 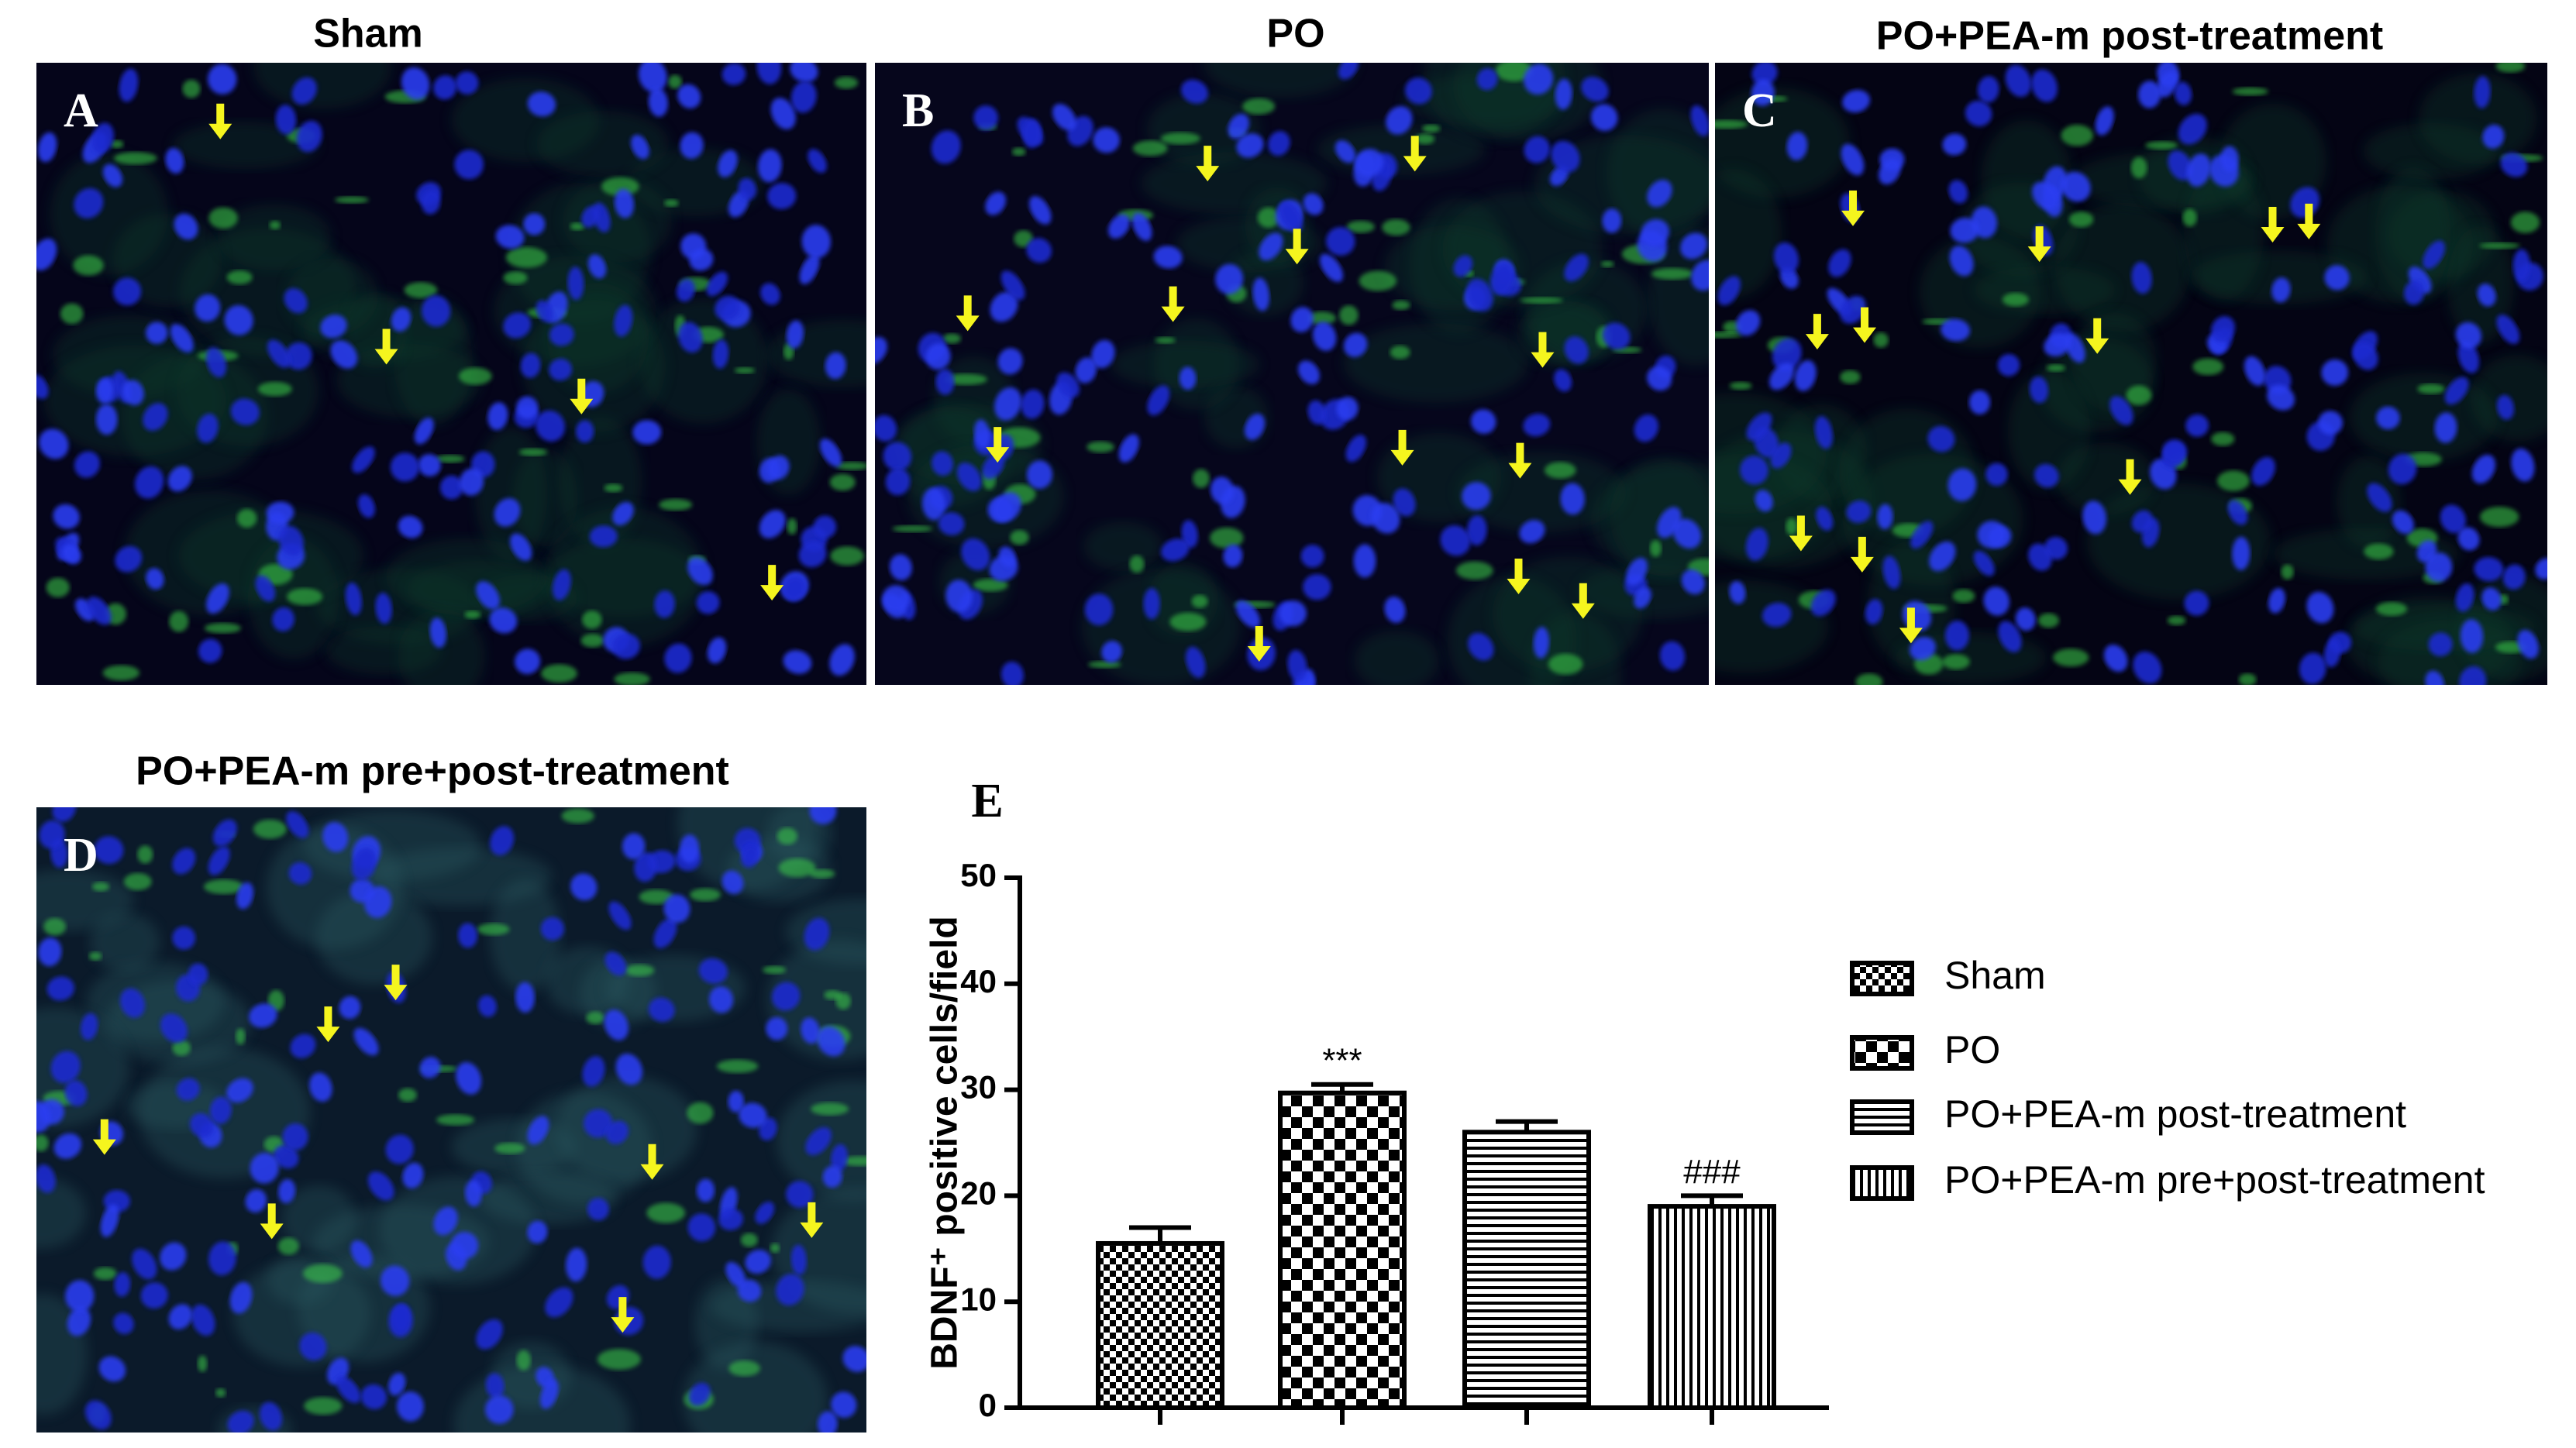 I want to click on panel-title: PO+PEA-m post-treatment, so click(x=2129, y=36).